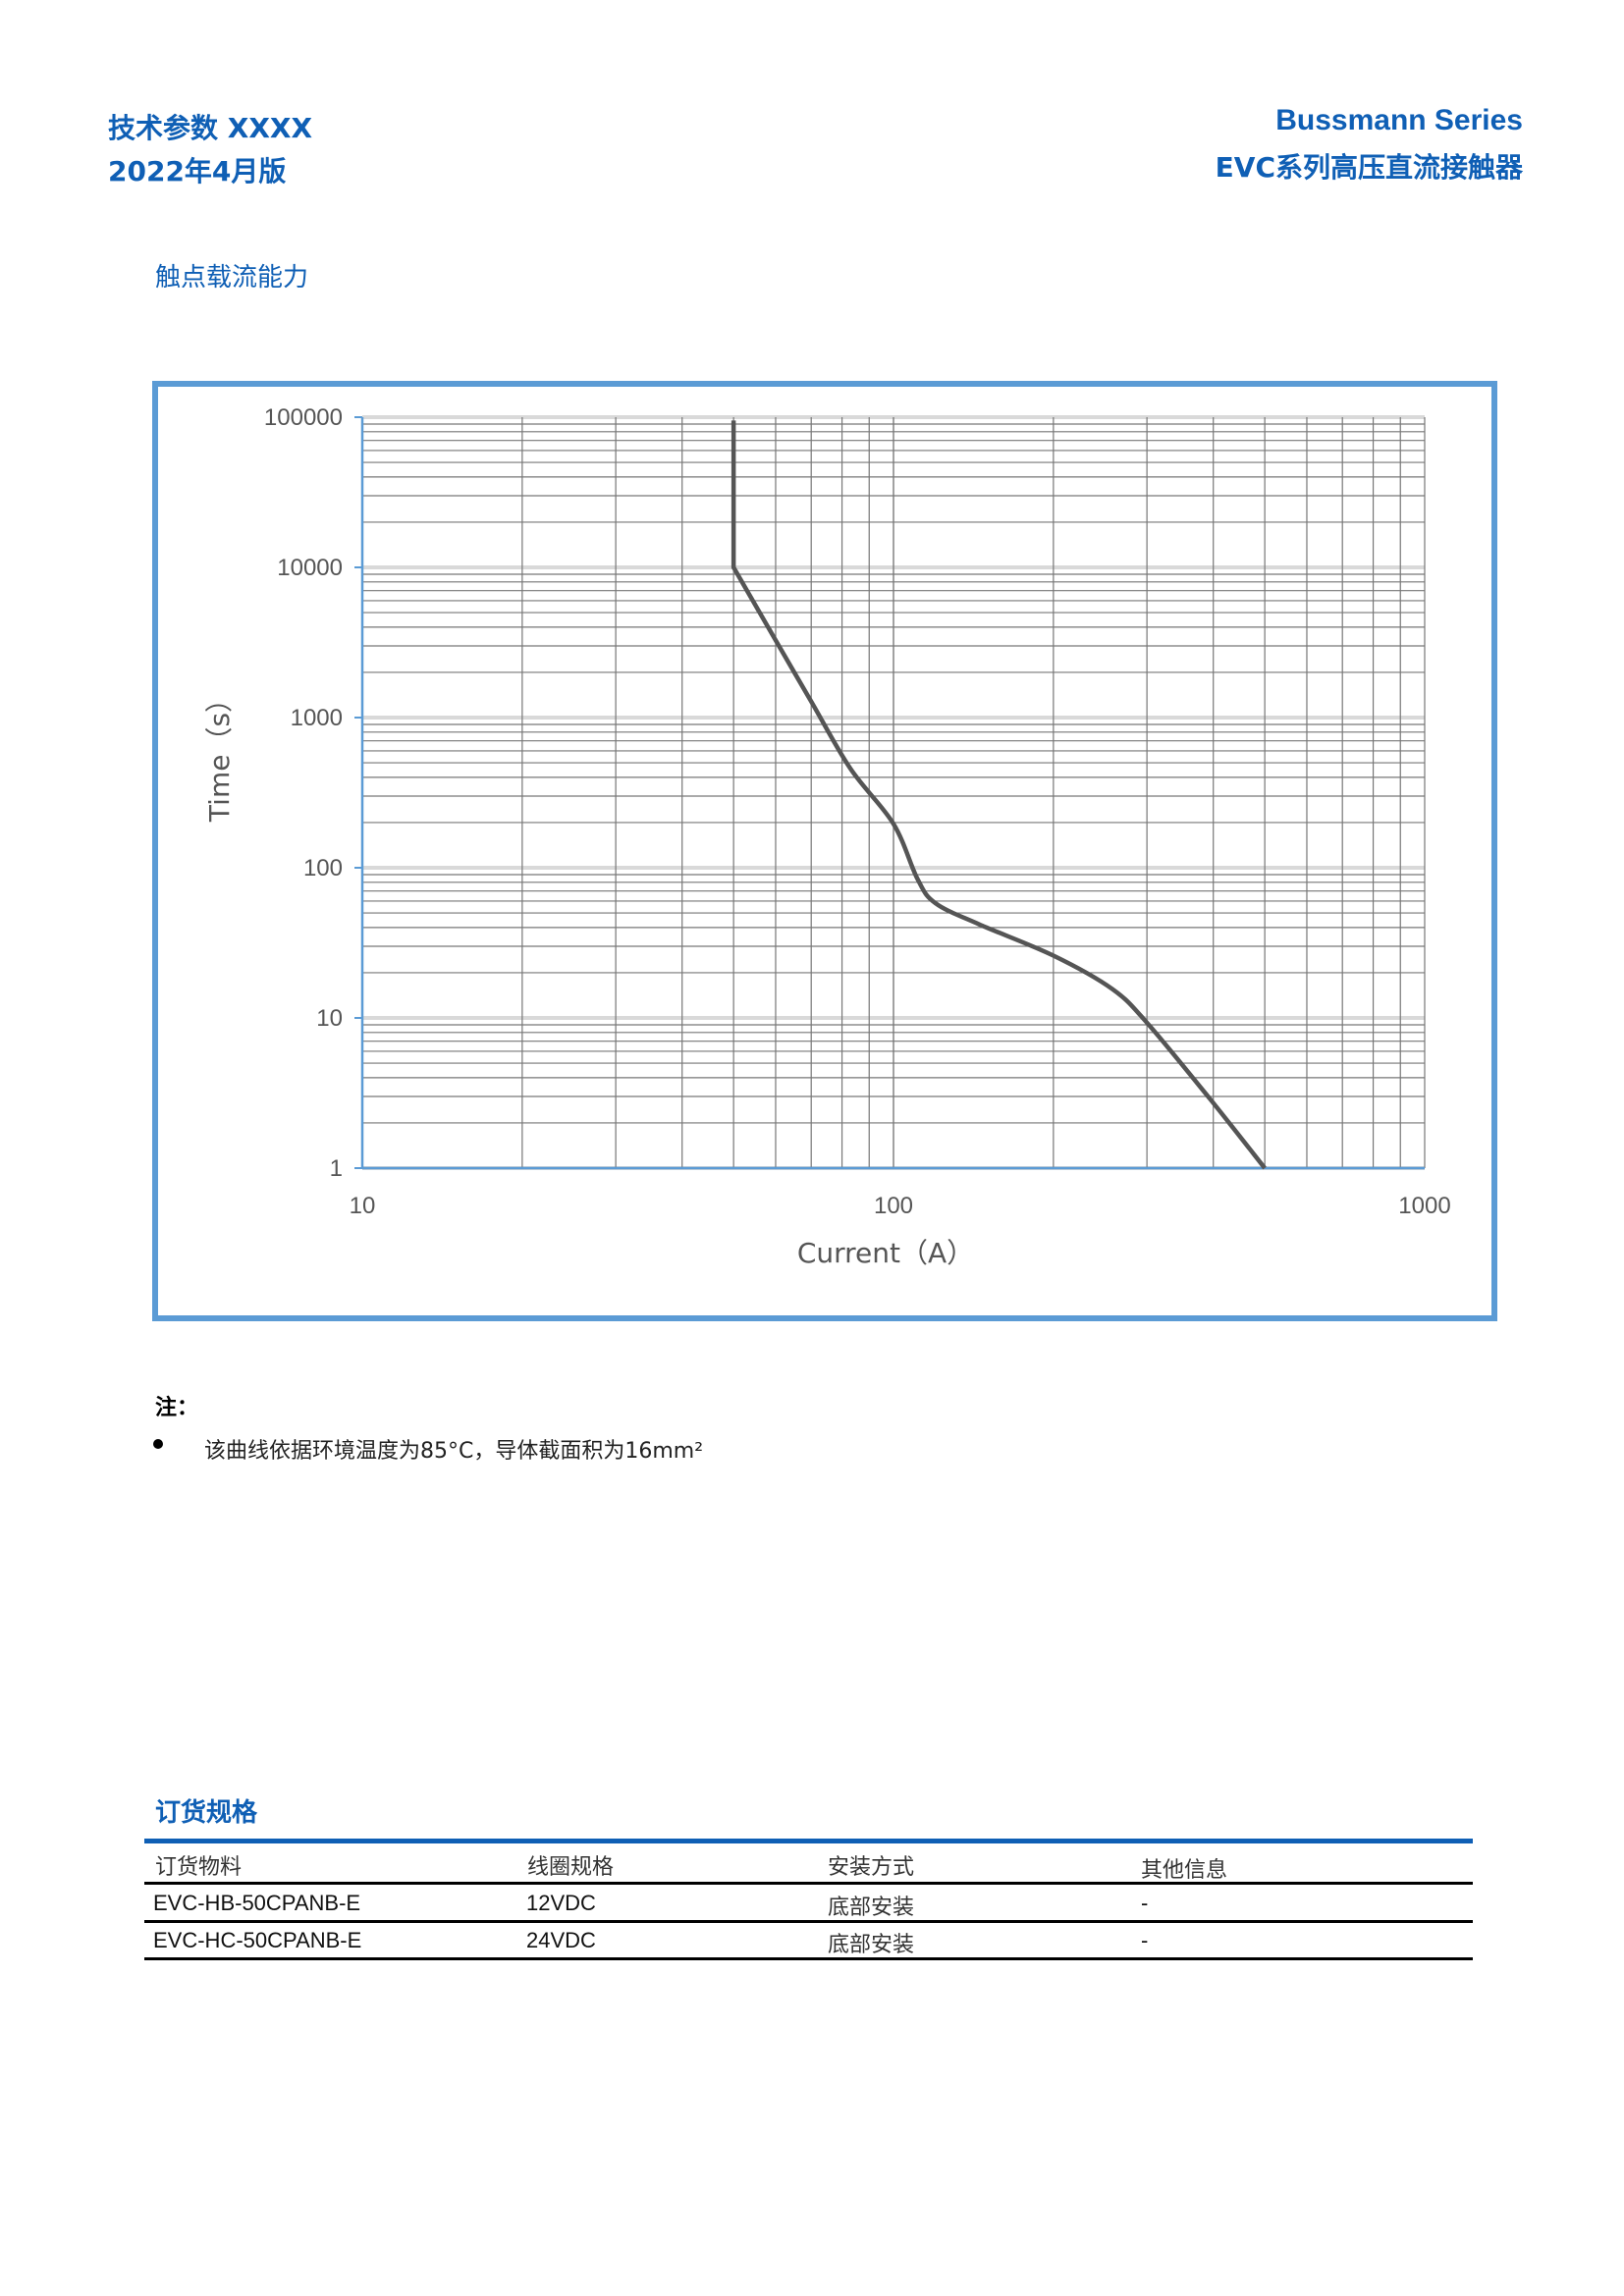 The height and width of the screenshot is (2296, 1624). I want to click on section-title-current-capacity: 触点载流能力, so click(232, 278).